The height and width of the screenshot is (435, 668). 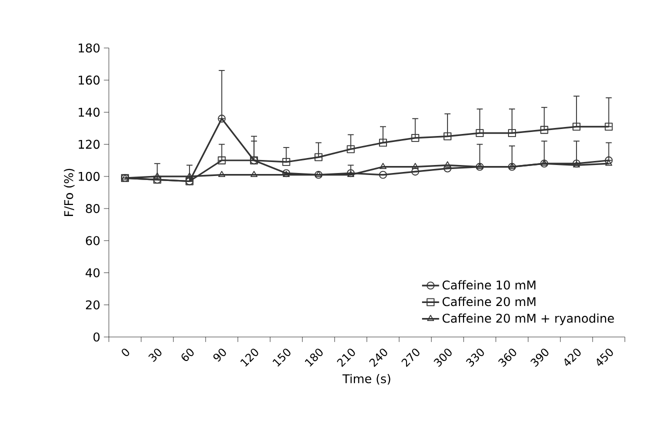 I want to click on x-tick-label: 390, so click(x=539, y=357).